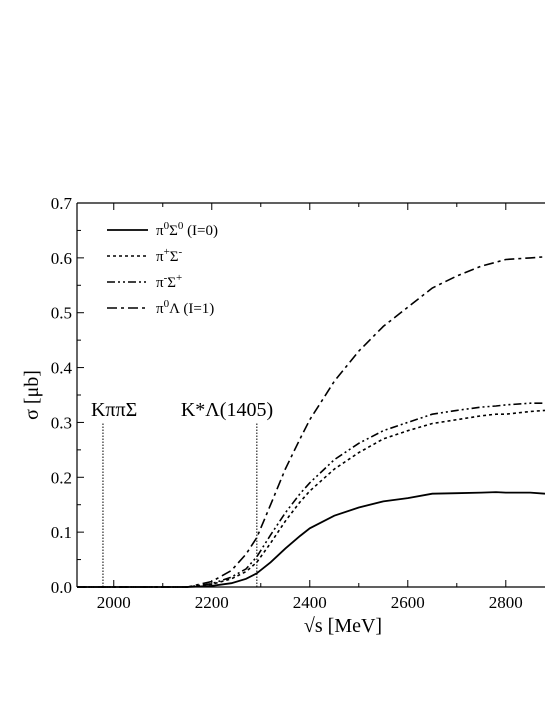  What do you see at coordinates (311, 539) in the screenshot?
I see `series-line` at bounding box center [311, 539].